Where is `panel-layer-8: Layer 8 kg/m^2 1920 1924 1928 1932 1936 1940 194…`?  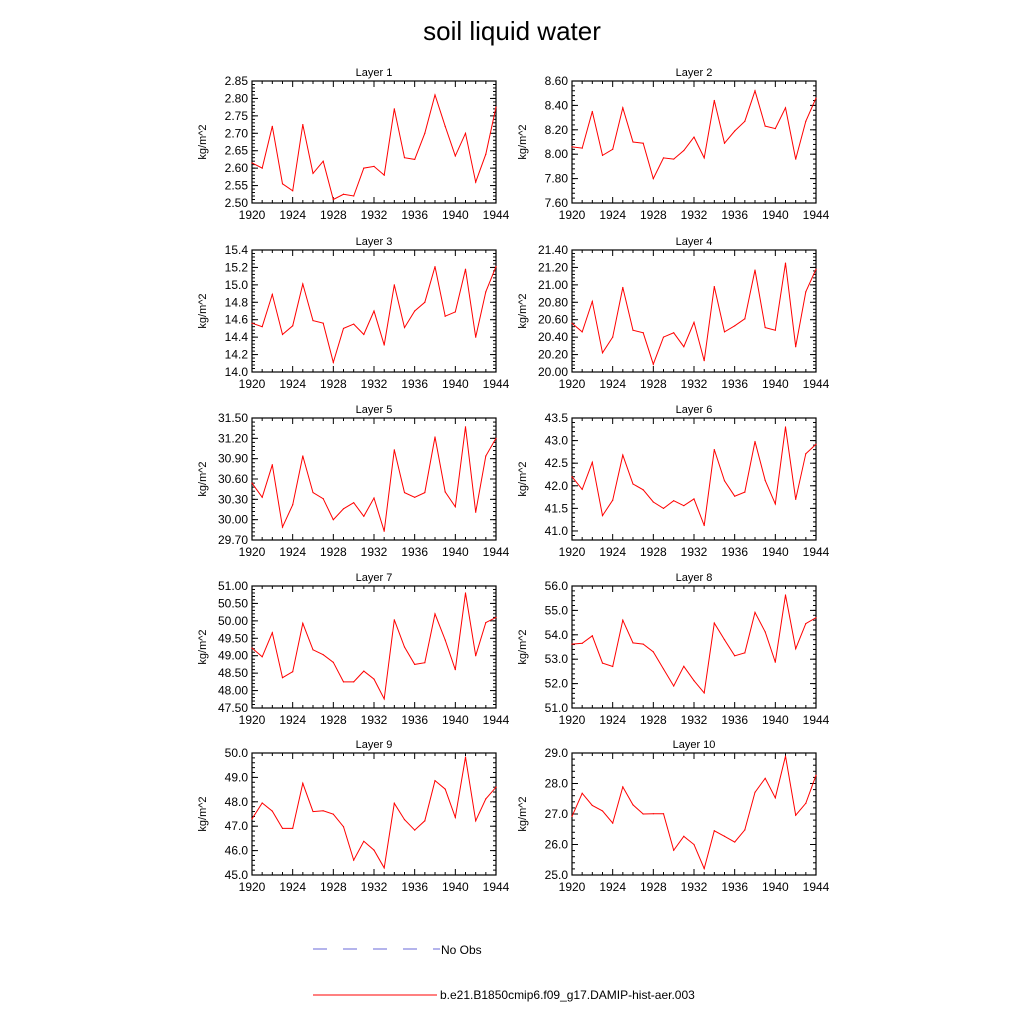 panel-layer-8: Layer 8 kg/m^2 1920 1924 1928 1932 1936 1940 194… is located at coordinates (673, 649).